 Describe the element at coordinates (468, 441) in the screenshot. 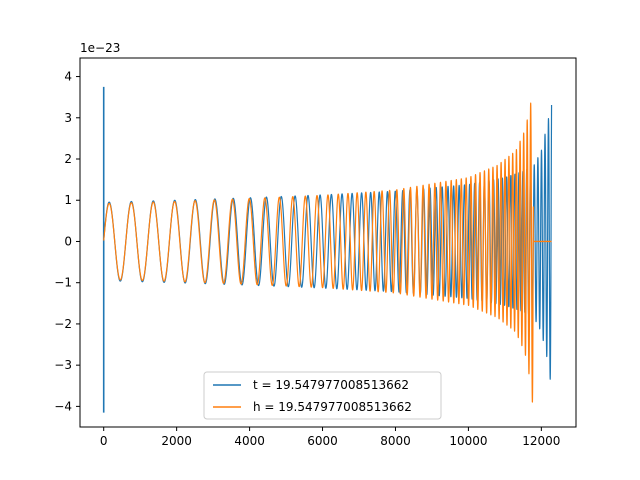

I see `x-tick-label: 10000` at that location.